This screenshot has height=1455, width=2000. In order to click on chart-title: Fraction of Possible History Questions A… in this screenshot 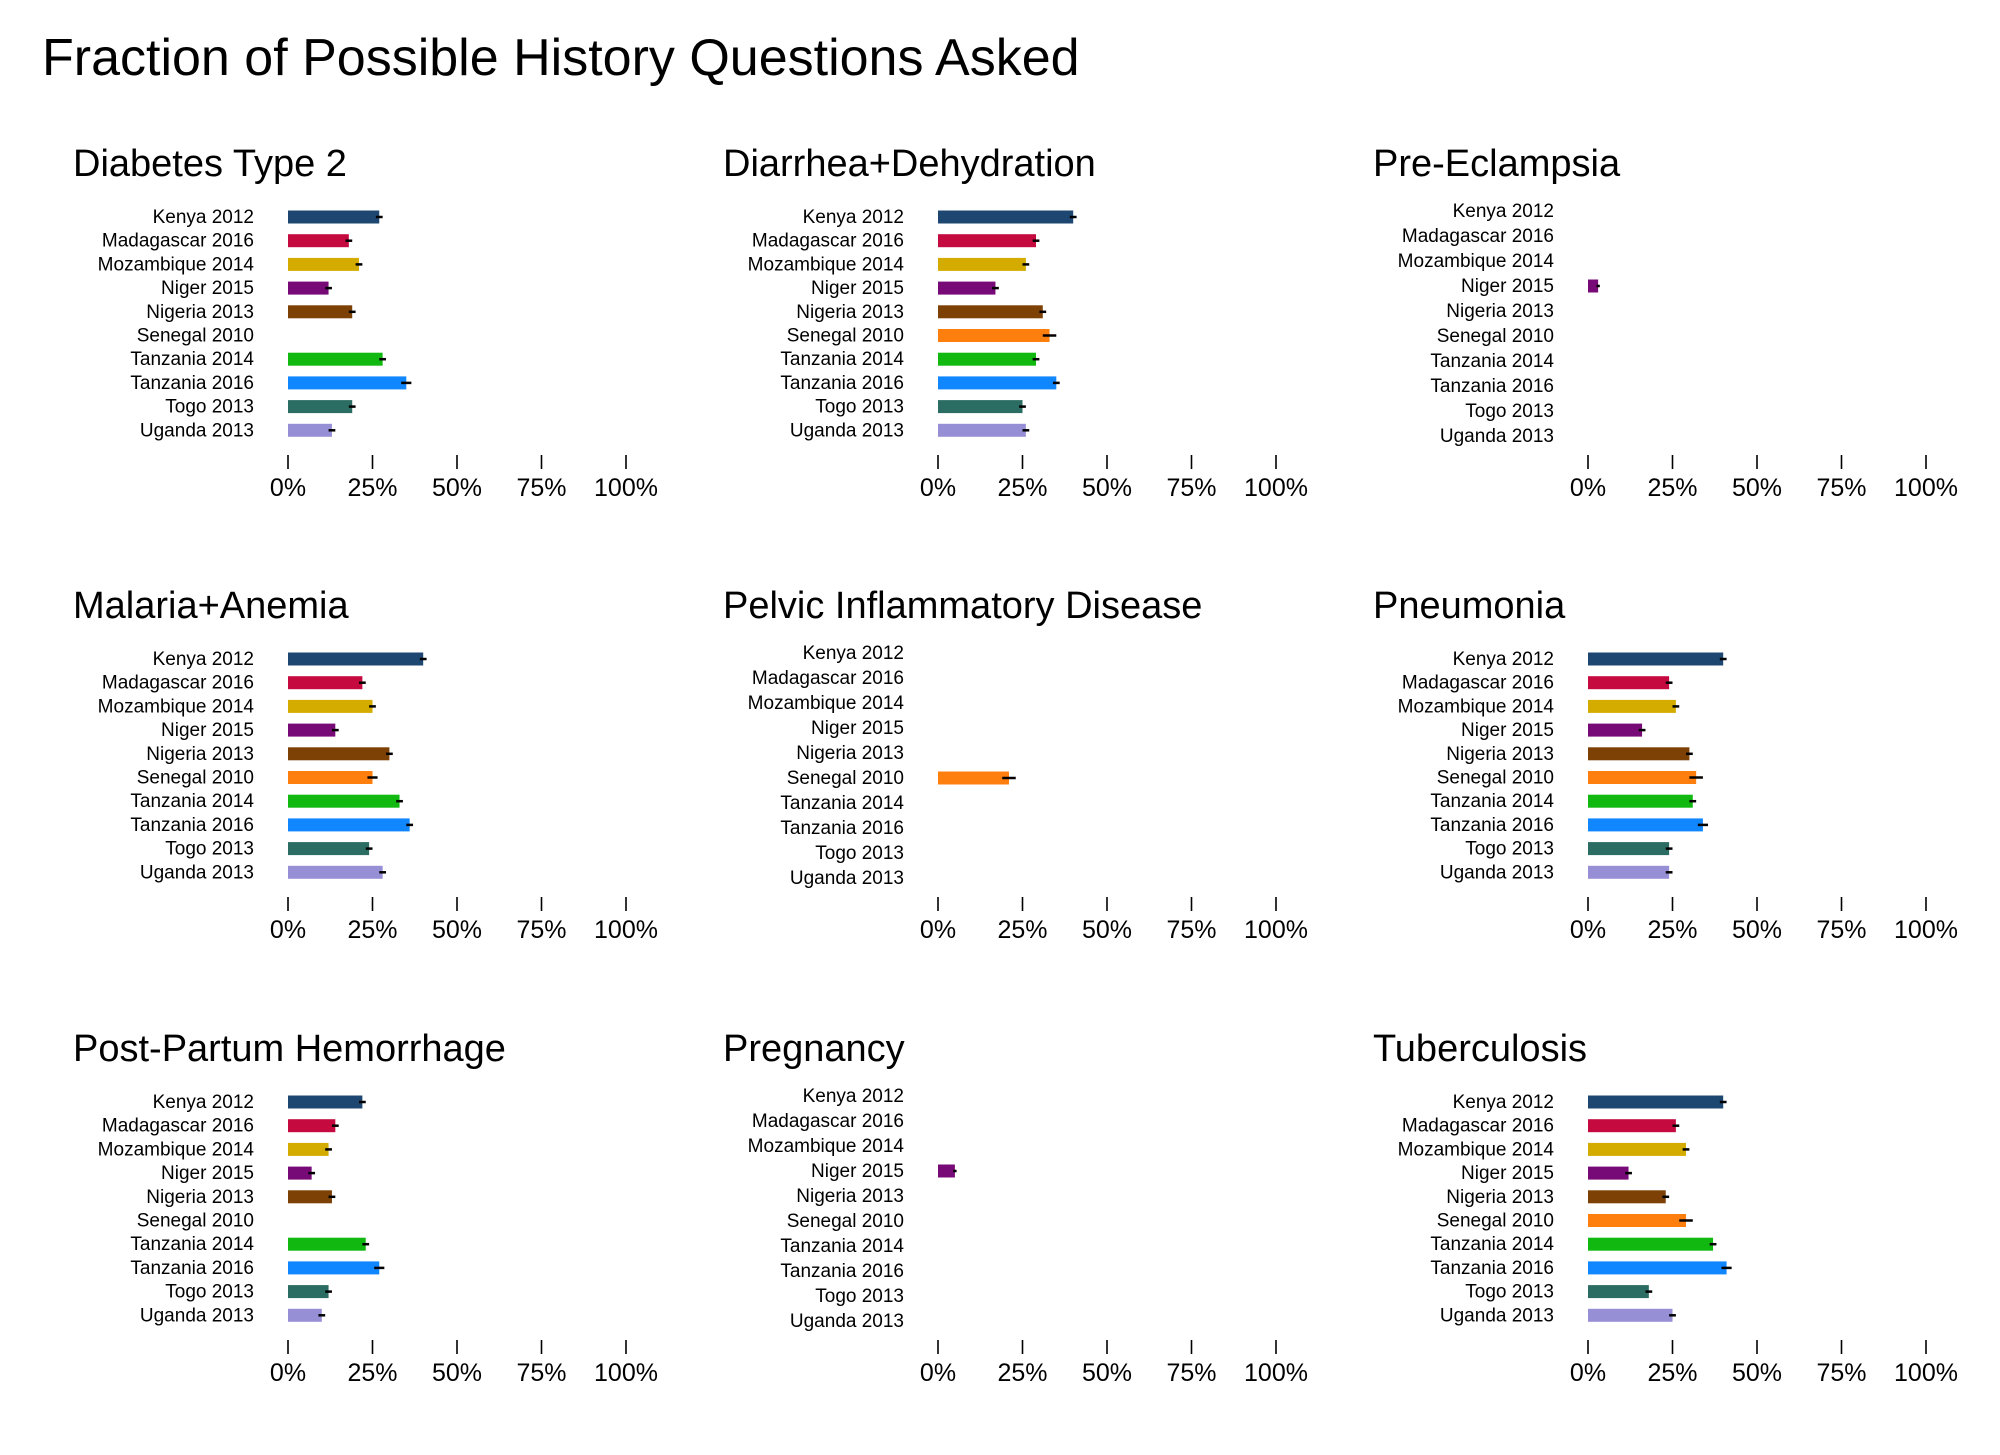, I will do `click(561, 58)`.